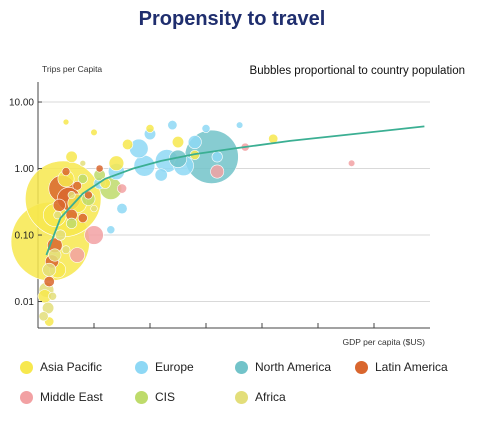 Image resolution: width=484 pixels, height=428 pixels. Describe the element at coordinates (411, 367) in the screenshot. I see `legend-label: Latin America` at that location.